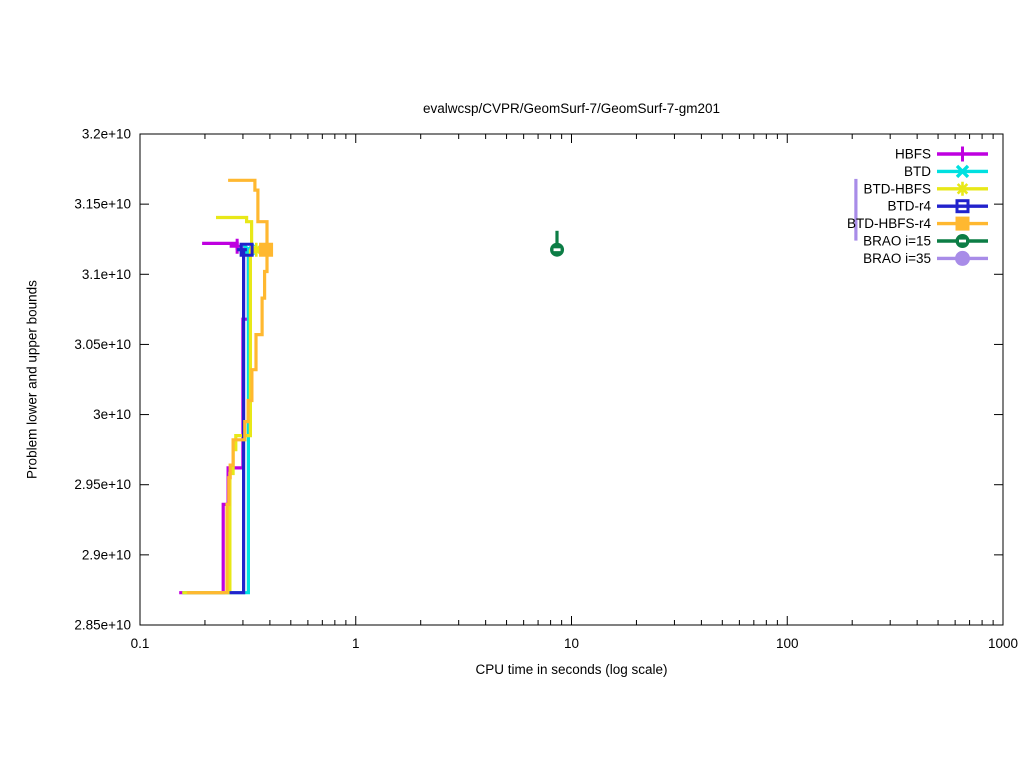  What do you see at coordinates (571, 669) in the screenshot?
I see `x-axis-label: CPU time in seconds (log scale)` at bounding box center [571, 669].